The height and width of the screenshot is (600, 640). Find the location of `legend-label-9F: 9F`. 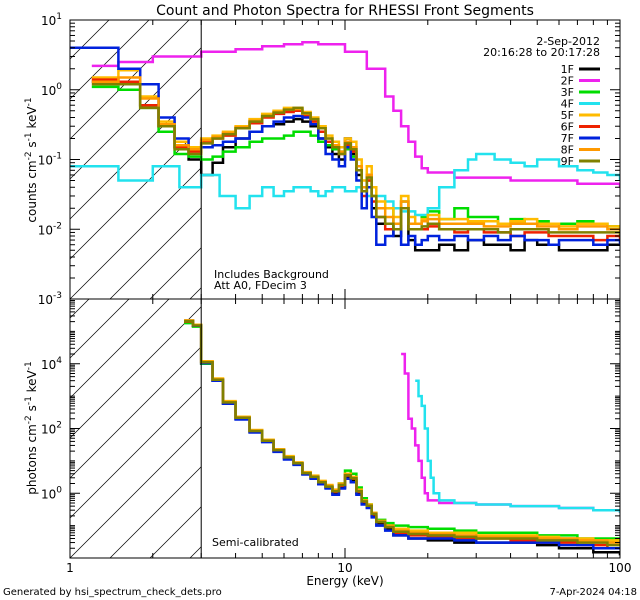

legend-label-9F: 9F is located at coordinates (567, 161).